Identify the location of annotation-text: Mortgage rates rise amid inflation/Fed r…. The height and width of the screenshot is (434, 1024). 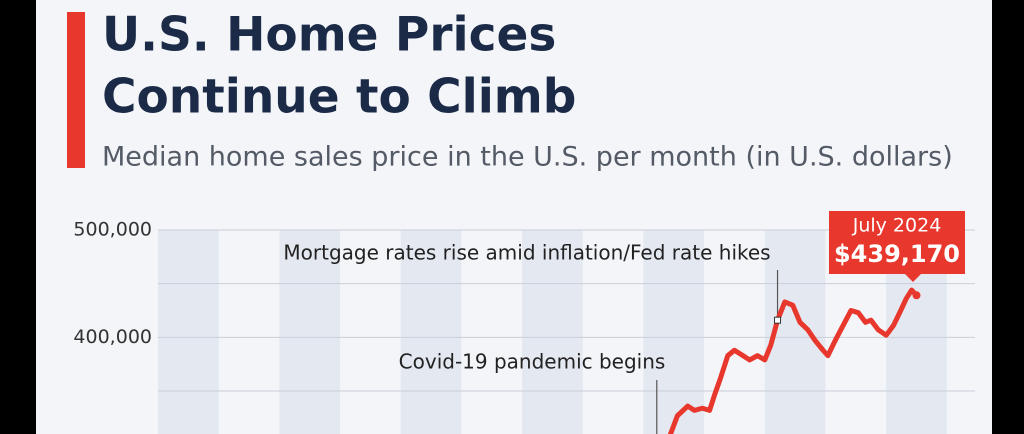
(526, 253).